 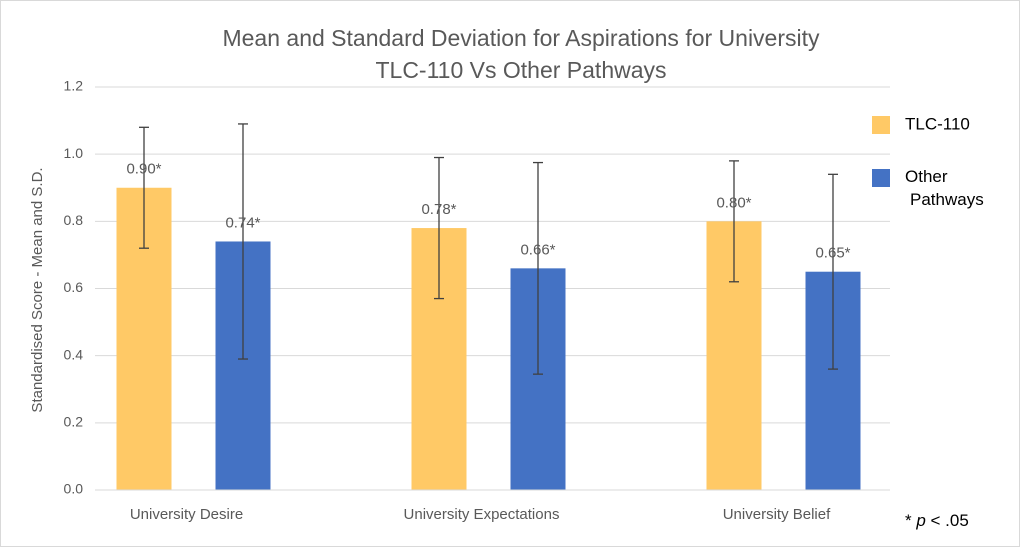 I want to click on data-label: 0.90*, so click(x=143, y=169).